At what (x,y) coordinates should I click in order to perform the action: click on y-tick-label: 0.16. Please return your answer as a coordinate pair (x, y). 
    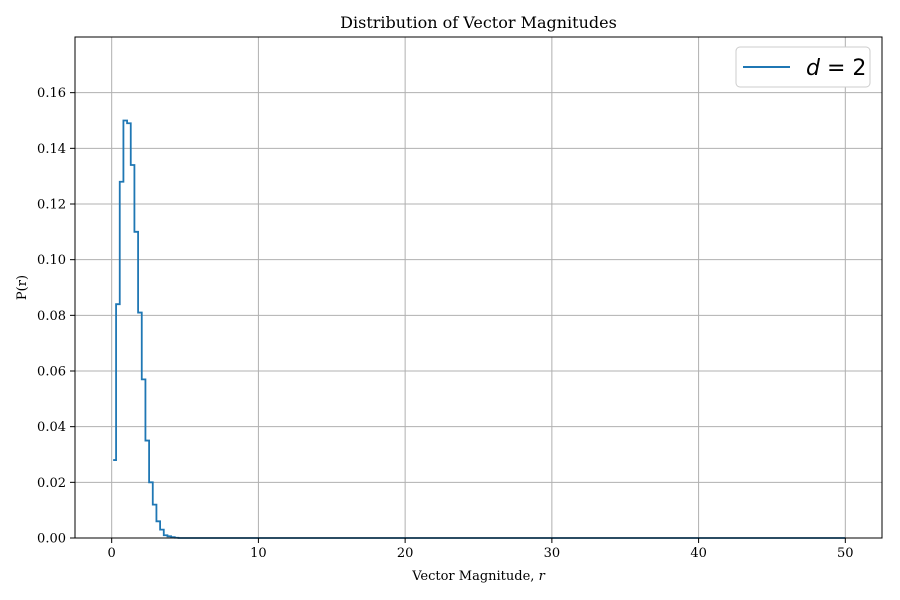
    Looking at the image, I should click on (51, 93).